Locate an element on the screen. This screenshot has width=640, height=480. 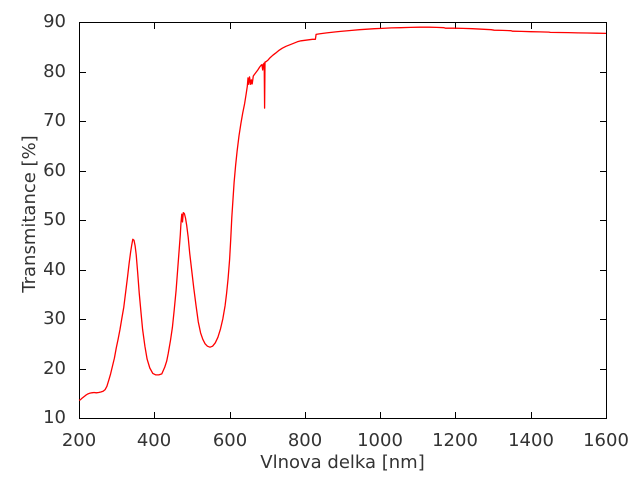
x-tick-label: 600 is located at coordinates (230, 440).